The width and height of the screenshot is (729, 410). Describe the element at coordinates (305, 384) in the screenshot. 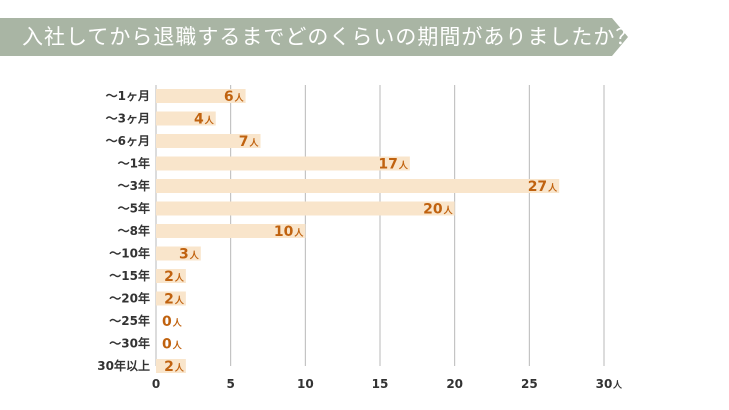

I see `x-tick-label: 10` at that location.